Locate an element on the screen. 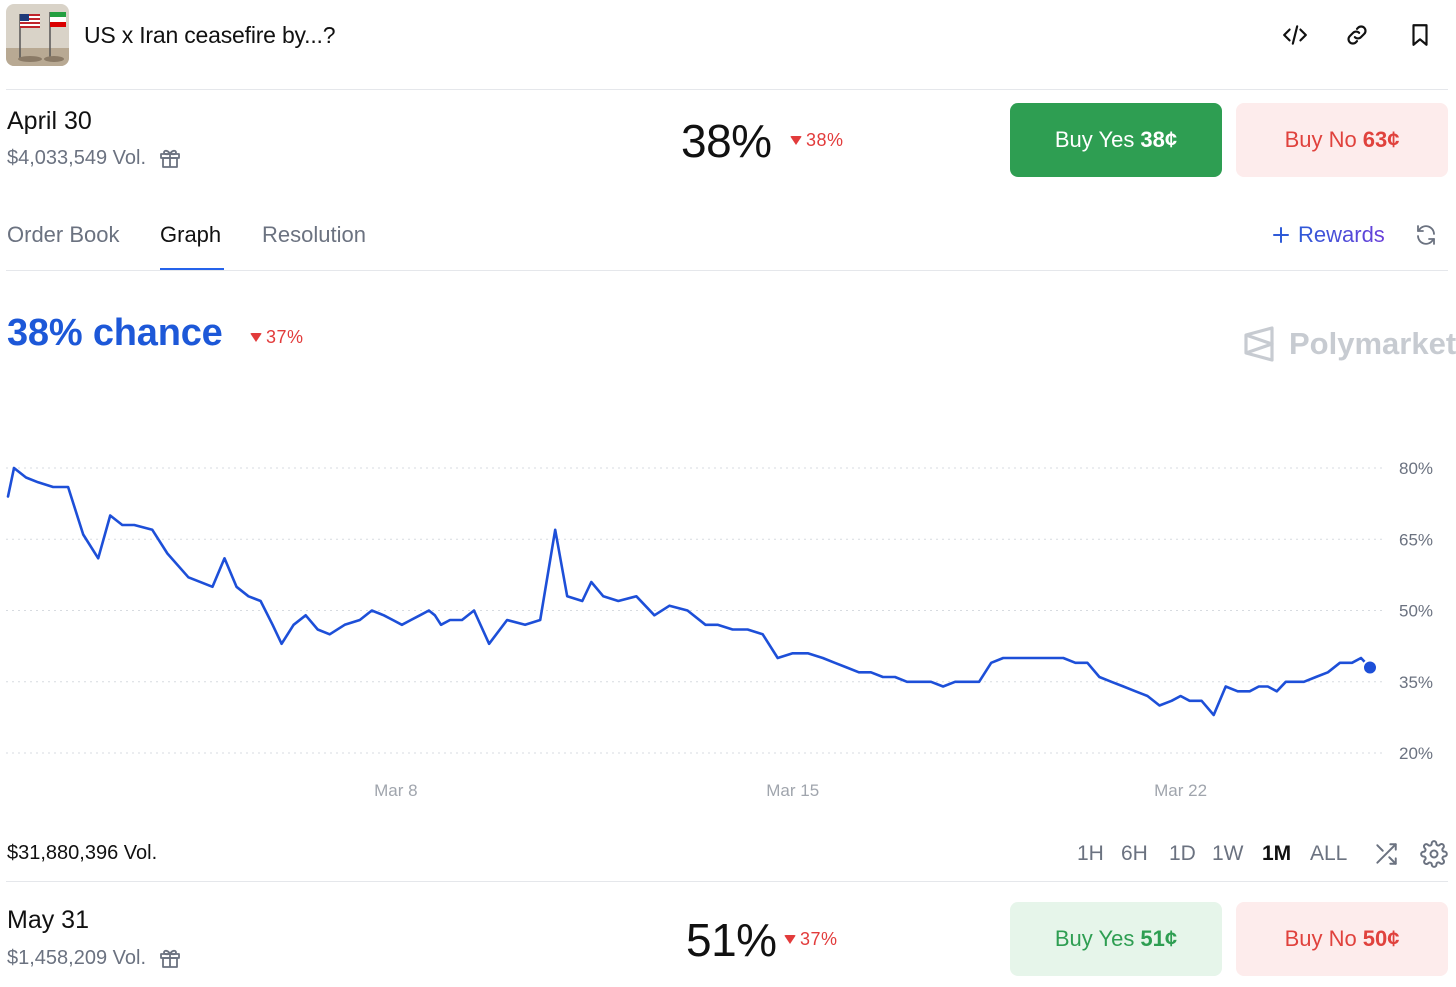  chance-change: 37% is located at coordinates (277, 337).